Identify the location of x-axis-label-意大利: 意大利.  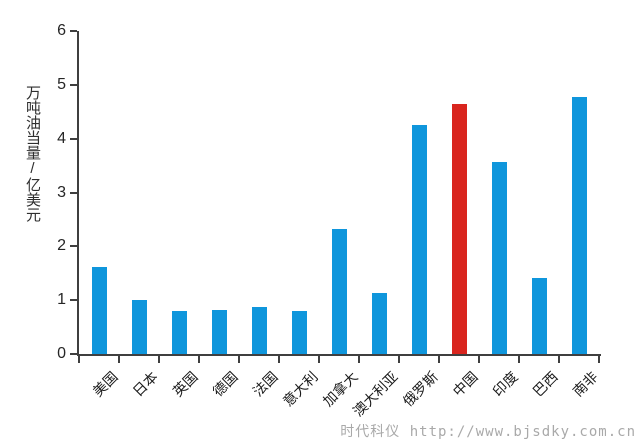
(300, 389).